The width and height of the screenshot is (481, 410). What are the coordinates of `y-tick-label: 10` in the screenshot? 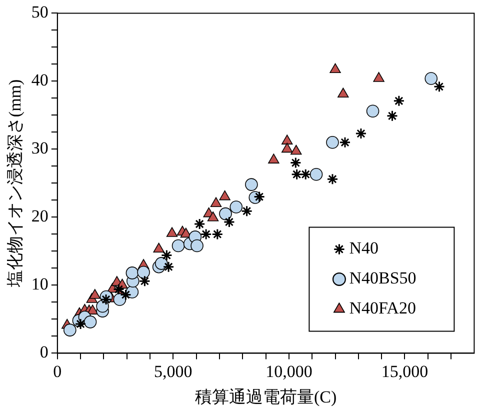 It's located at (39, 284).